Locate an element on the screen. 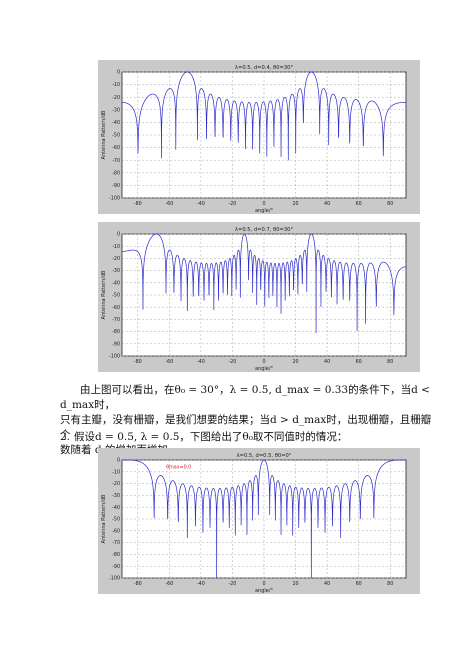  chart-title: λ=0.5, d=0.4, θ0=30° is located at coordinates (264, 68).